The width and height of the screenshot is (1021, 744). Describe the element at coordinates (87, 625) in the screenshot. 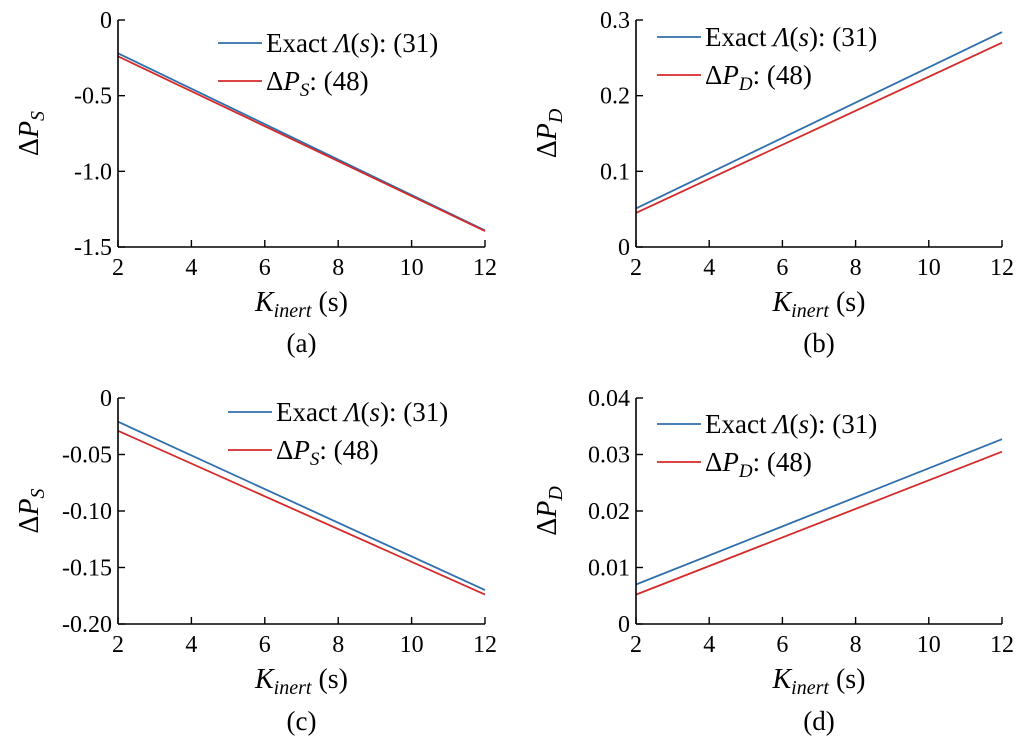

I see `y-tick-label: -0.20` at that location.